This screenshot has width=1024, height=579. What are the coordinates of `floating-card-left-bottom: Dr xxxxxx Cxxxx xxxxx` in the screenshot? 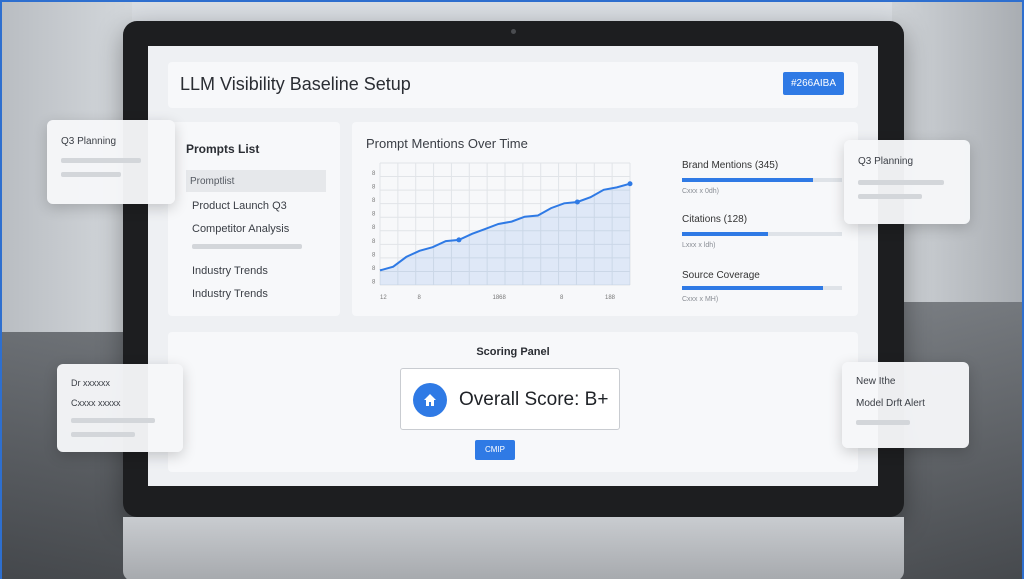 It's located at (120, 408).